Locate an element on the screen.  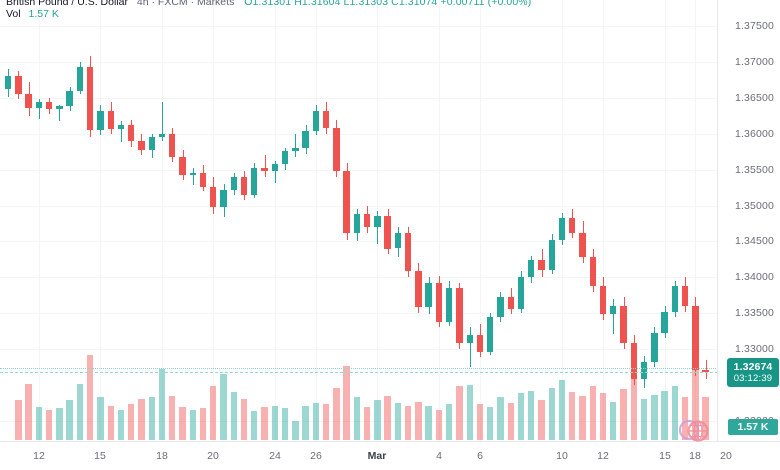
price-axis-label: 1.34000 is located at coordinates (754, 277).